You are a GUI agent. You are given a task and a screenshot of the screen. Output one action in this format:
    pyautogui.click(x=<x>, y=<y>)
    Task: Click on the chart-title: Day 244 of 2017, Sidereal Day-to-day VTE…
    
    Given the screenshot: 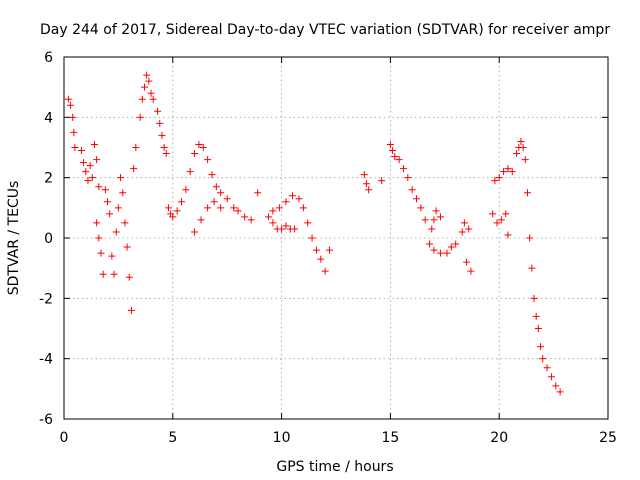 What is the action you would take?
    pyautogui.click(x=325, y=30)
    